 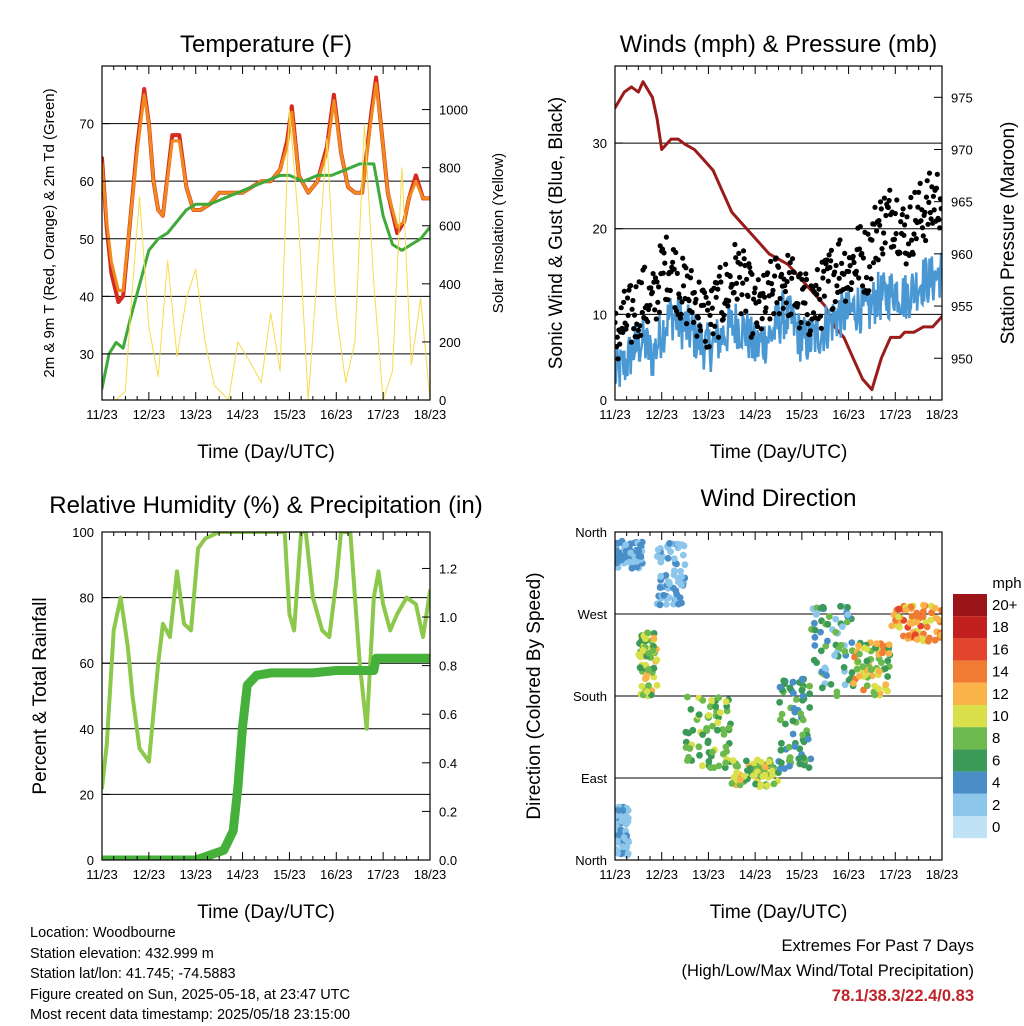 I want to click on location-text: Location: Woodbourne, so click(x=103, y=933).